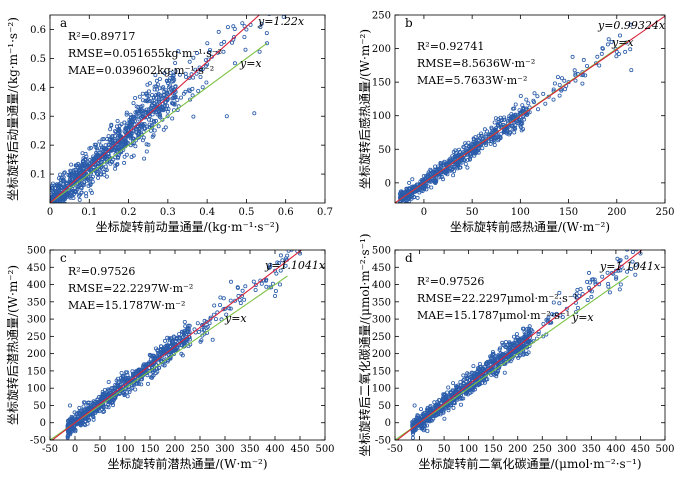 This screenshot has height=480, width=695. I want to click on x-tick-label: 0, so click(50, 212).